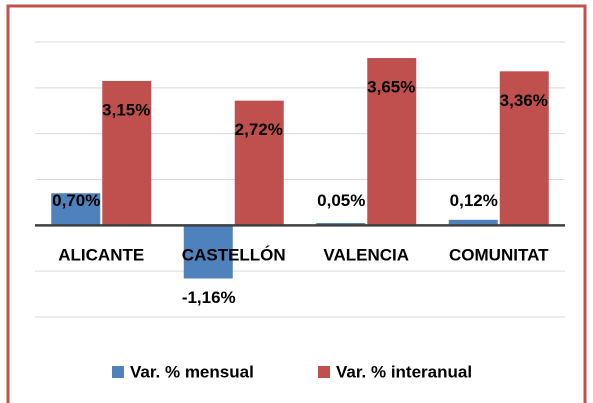 This screenshot has width=593, height=403. Describe the element at coordinates (474, 200) in the screenshot. I see `data-label: 0,12%` at that location.